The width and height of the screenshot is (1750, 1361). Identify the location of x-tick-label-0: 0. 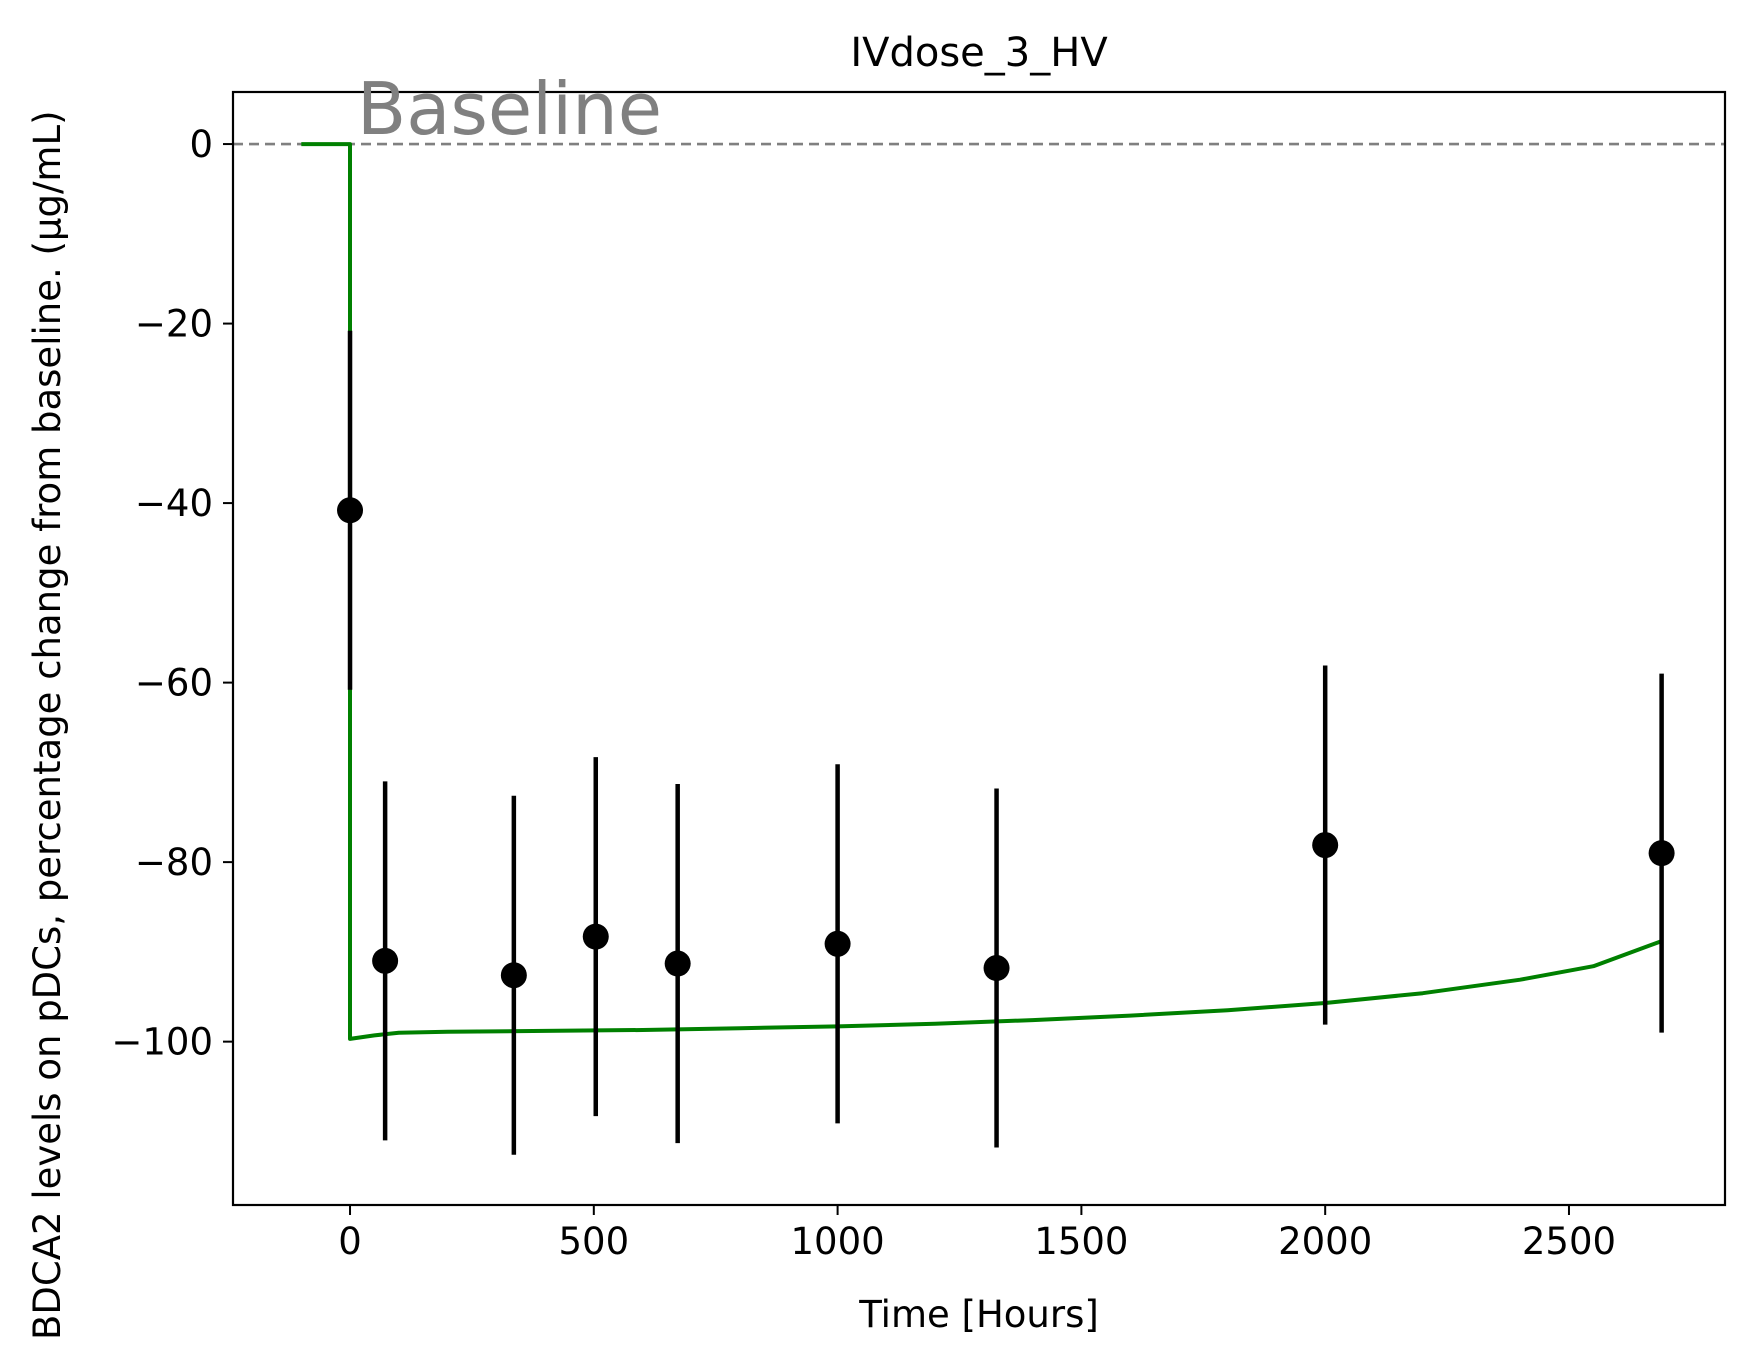
(350, 1241).